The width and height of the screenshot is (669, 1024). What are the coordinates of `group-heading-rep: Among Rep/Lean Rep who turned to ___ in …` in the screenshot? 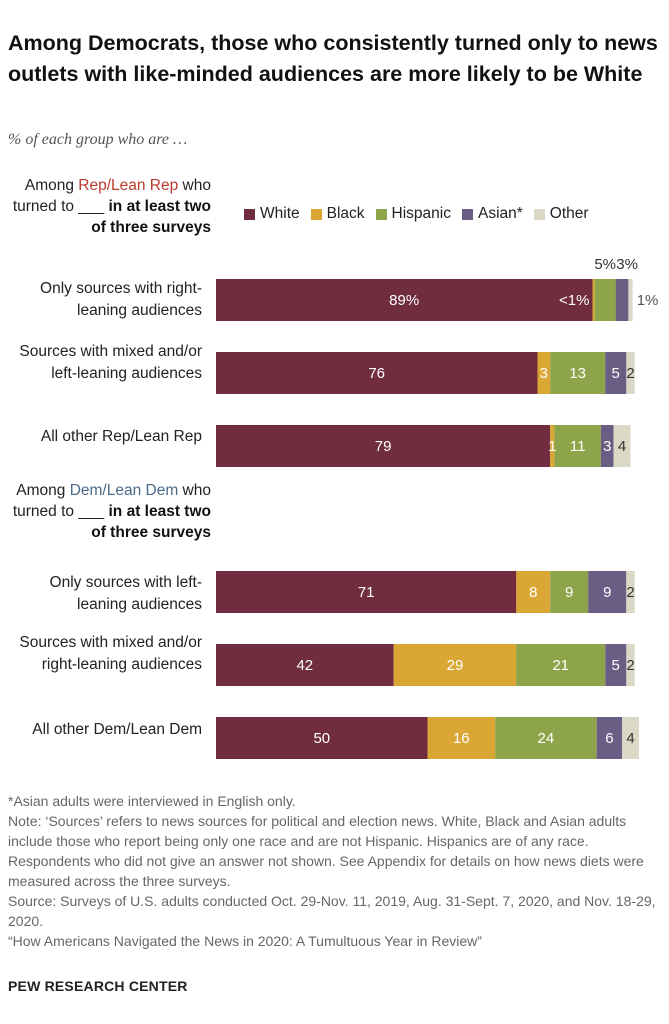 It's located at (111, 206).